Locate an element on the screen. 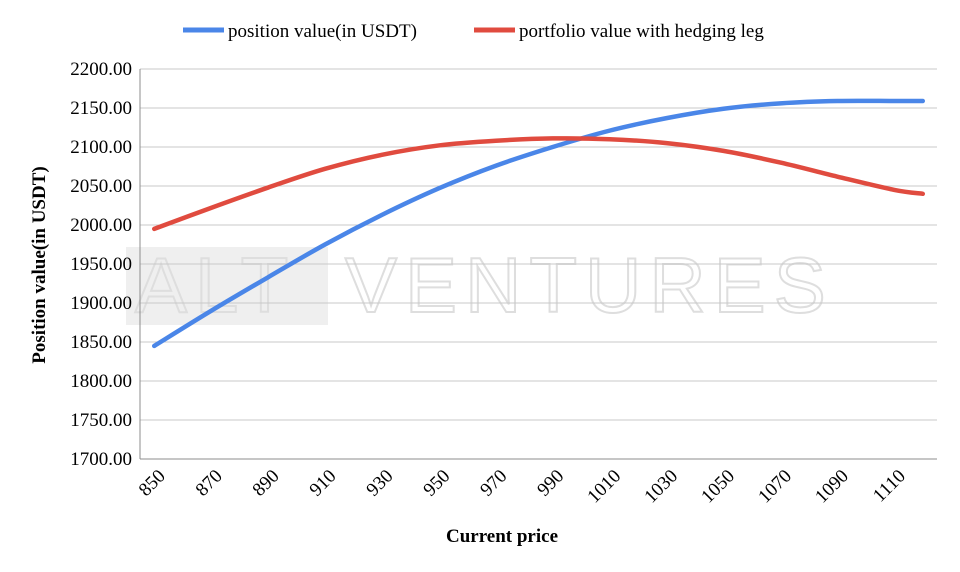  y-tick-label: 2200.00 is located at coordinates (101, 69).